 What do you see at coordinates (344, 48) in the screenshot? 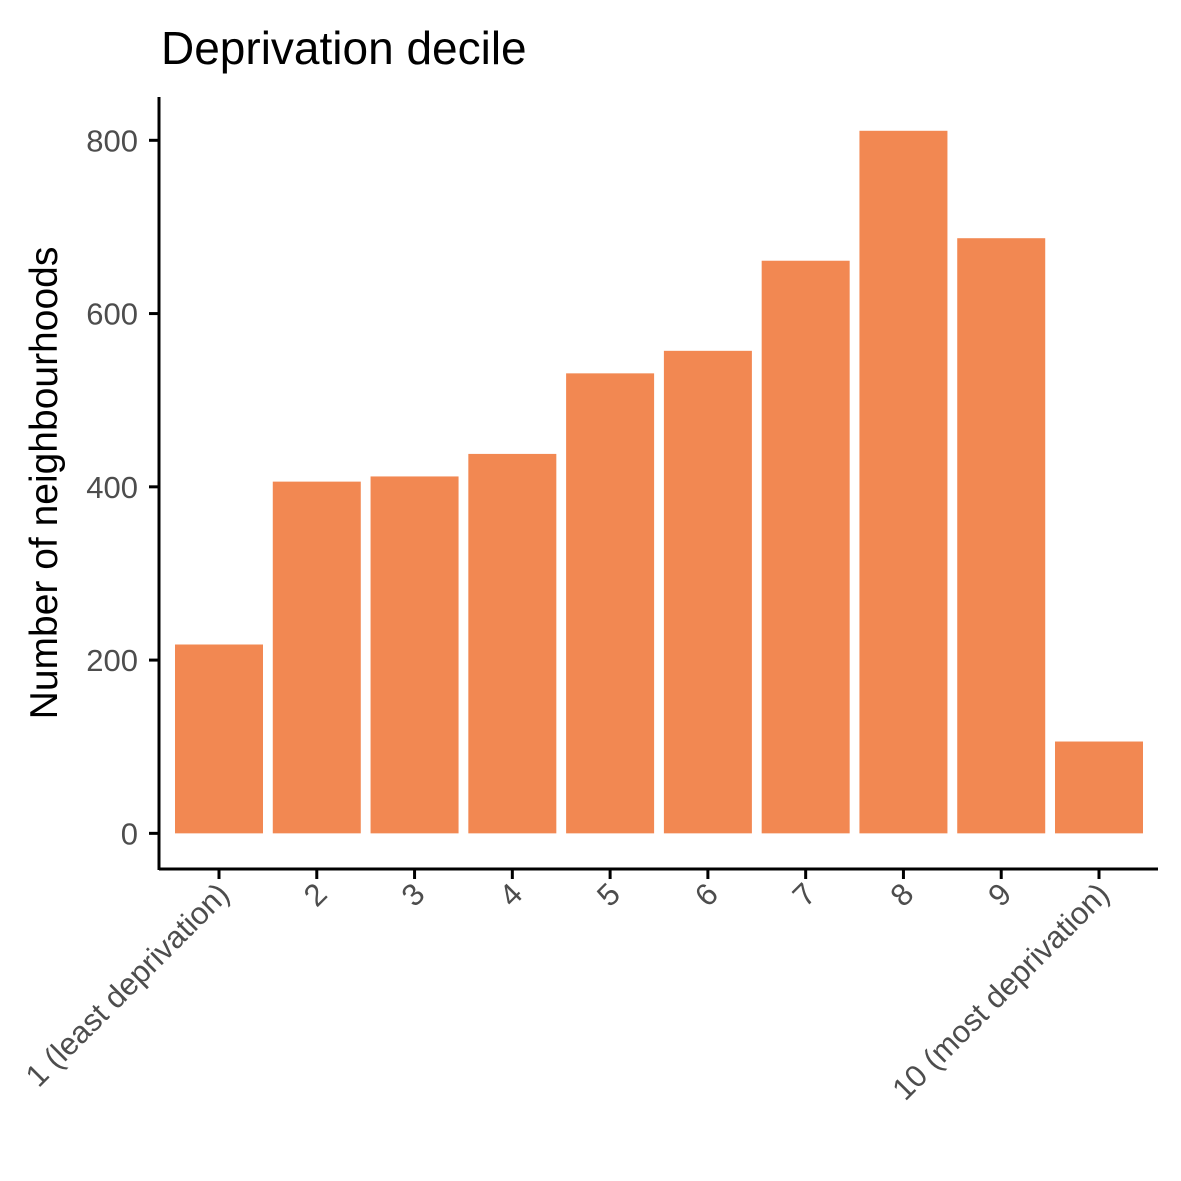
I see `chart-title: Deprivation decile` at bounding box center [344, 48].